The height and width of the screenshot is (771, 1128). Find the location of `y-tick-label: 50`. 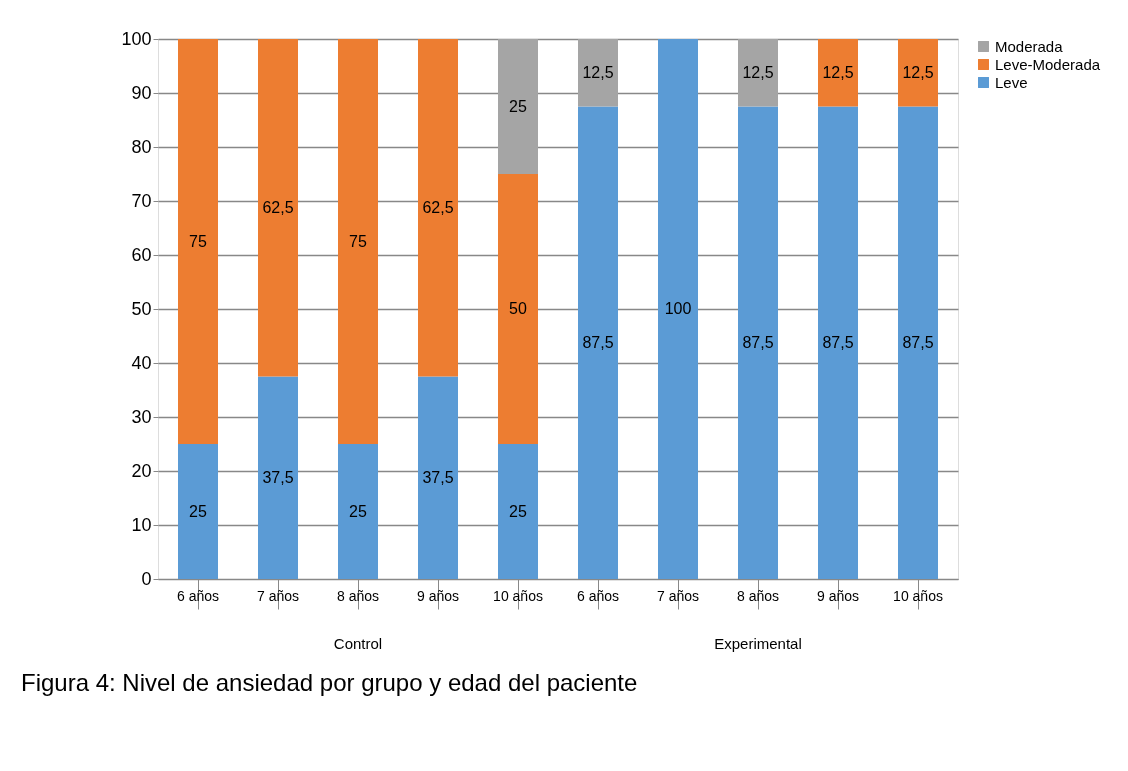

y-tick-label: 50 is located at coordinates (141, 308).